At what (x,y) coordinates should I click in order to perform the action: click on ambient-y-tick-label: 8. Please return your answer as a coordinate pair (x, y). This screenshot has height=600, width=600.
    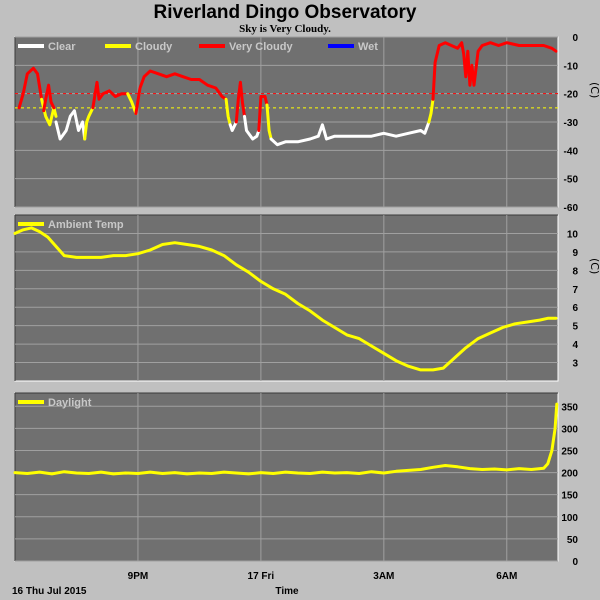
    Looking at the image, I should click on (575, 271).